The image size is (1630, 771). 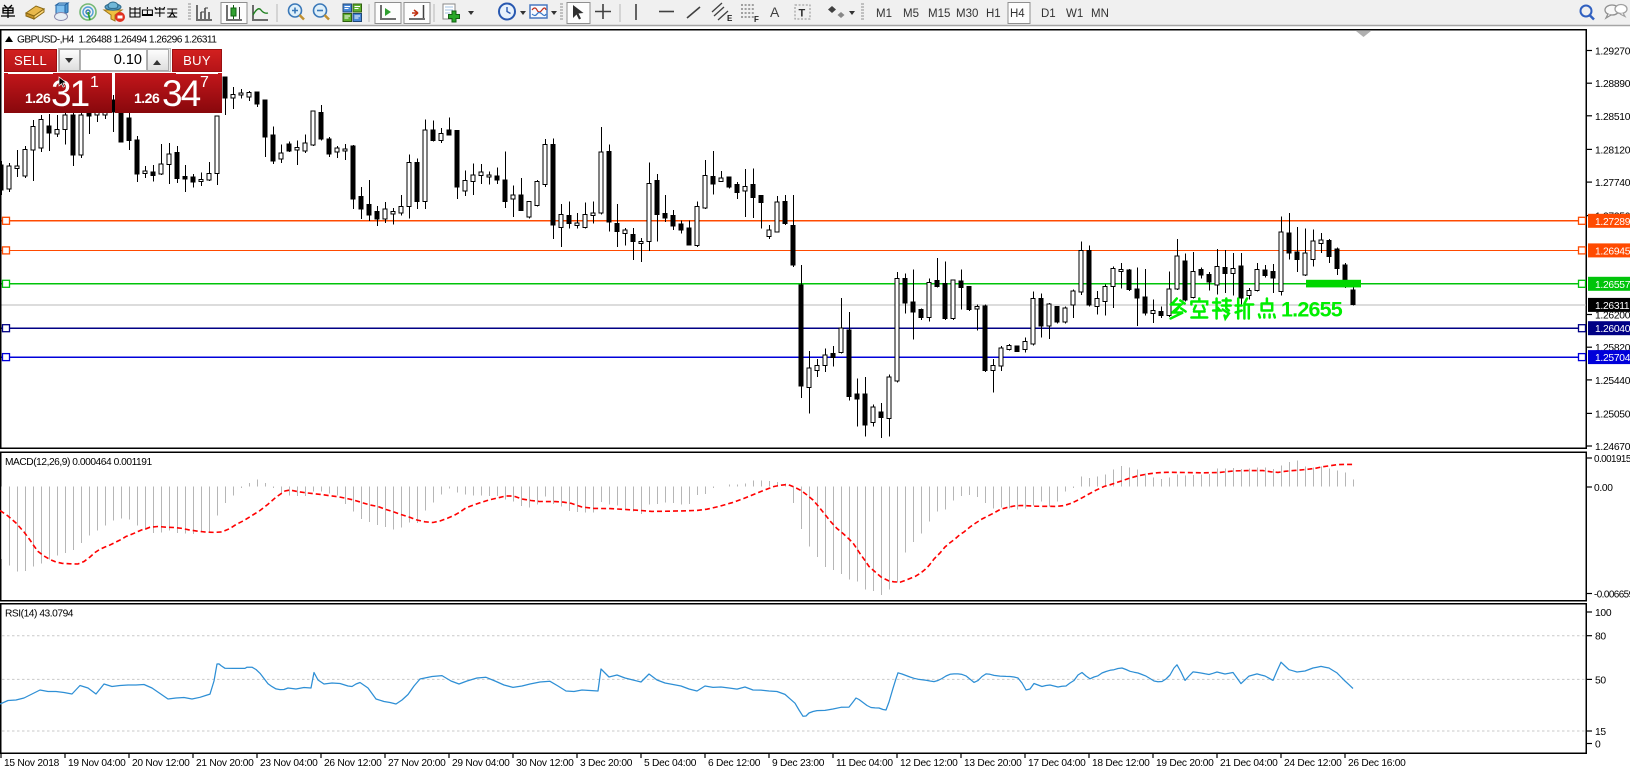 What do you see at coordinates (1603, 488) in the screenshot?
I see `svg-text: 0.00` at bounding box center [1603, 488].